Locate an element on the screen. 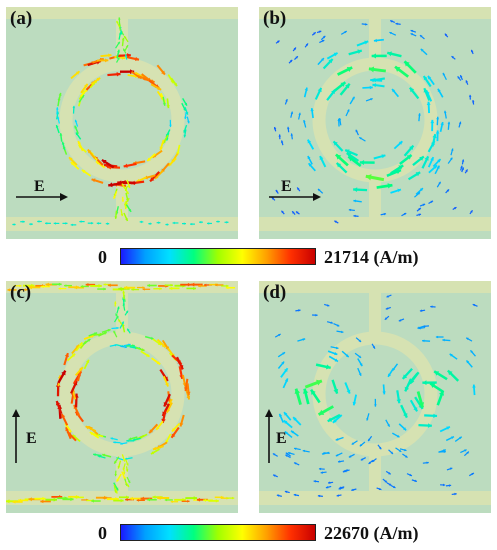 The image size is (497, 550). colorbar-2: 0 22670 (A/m) is located at coordinates (248, 533).